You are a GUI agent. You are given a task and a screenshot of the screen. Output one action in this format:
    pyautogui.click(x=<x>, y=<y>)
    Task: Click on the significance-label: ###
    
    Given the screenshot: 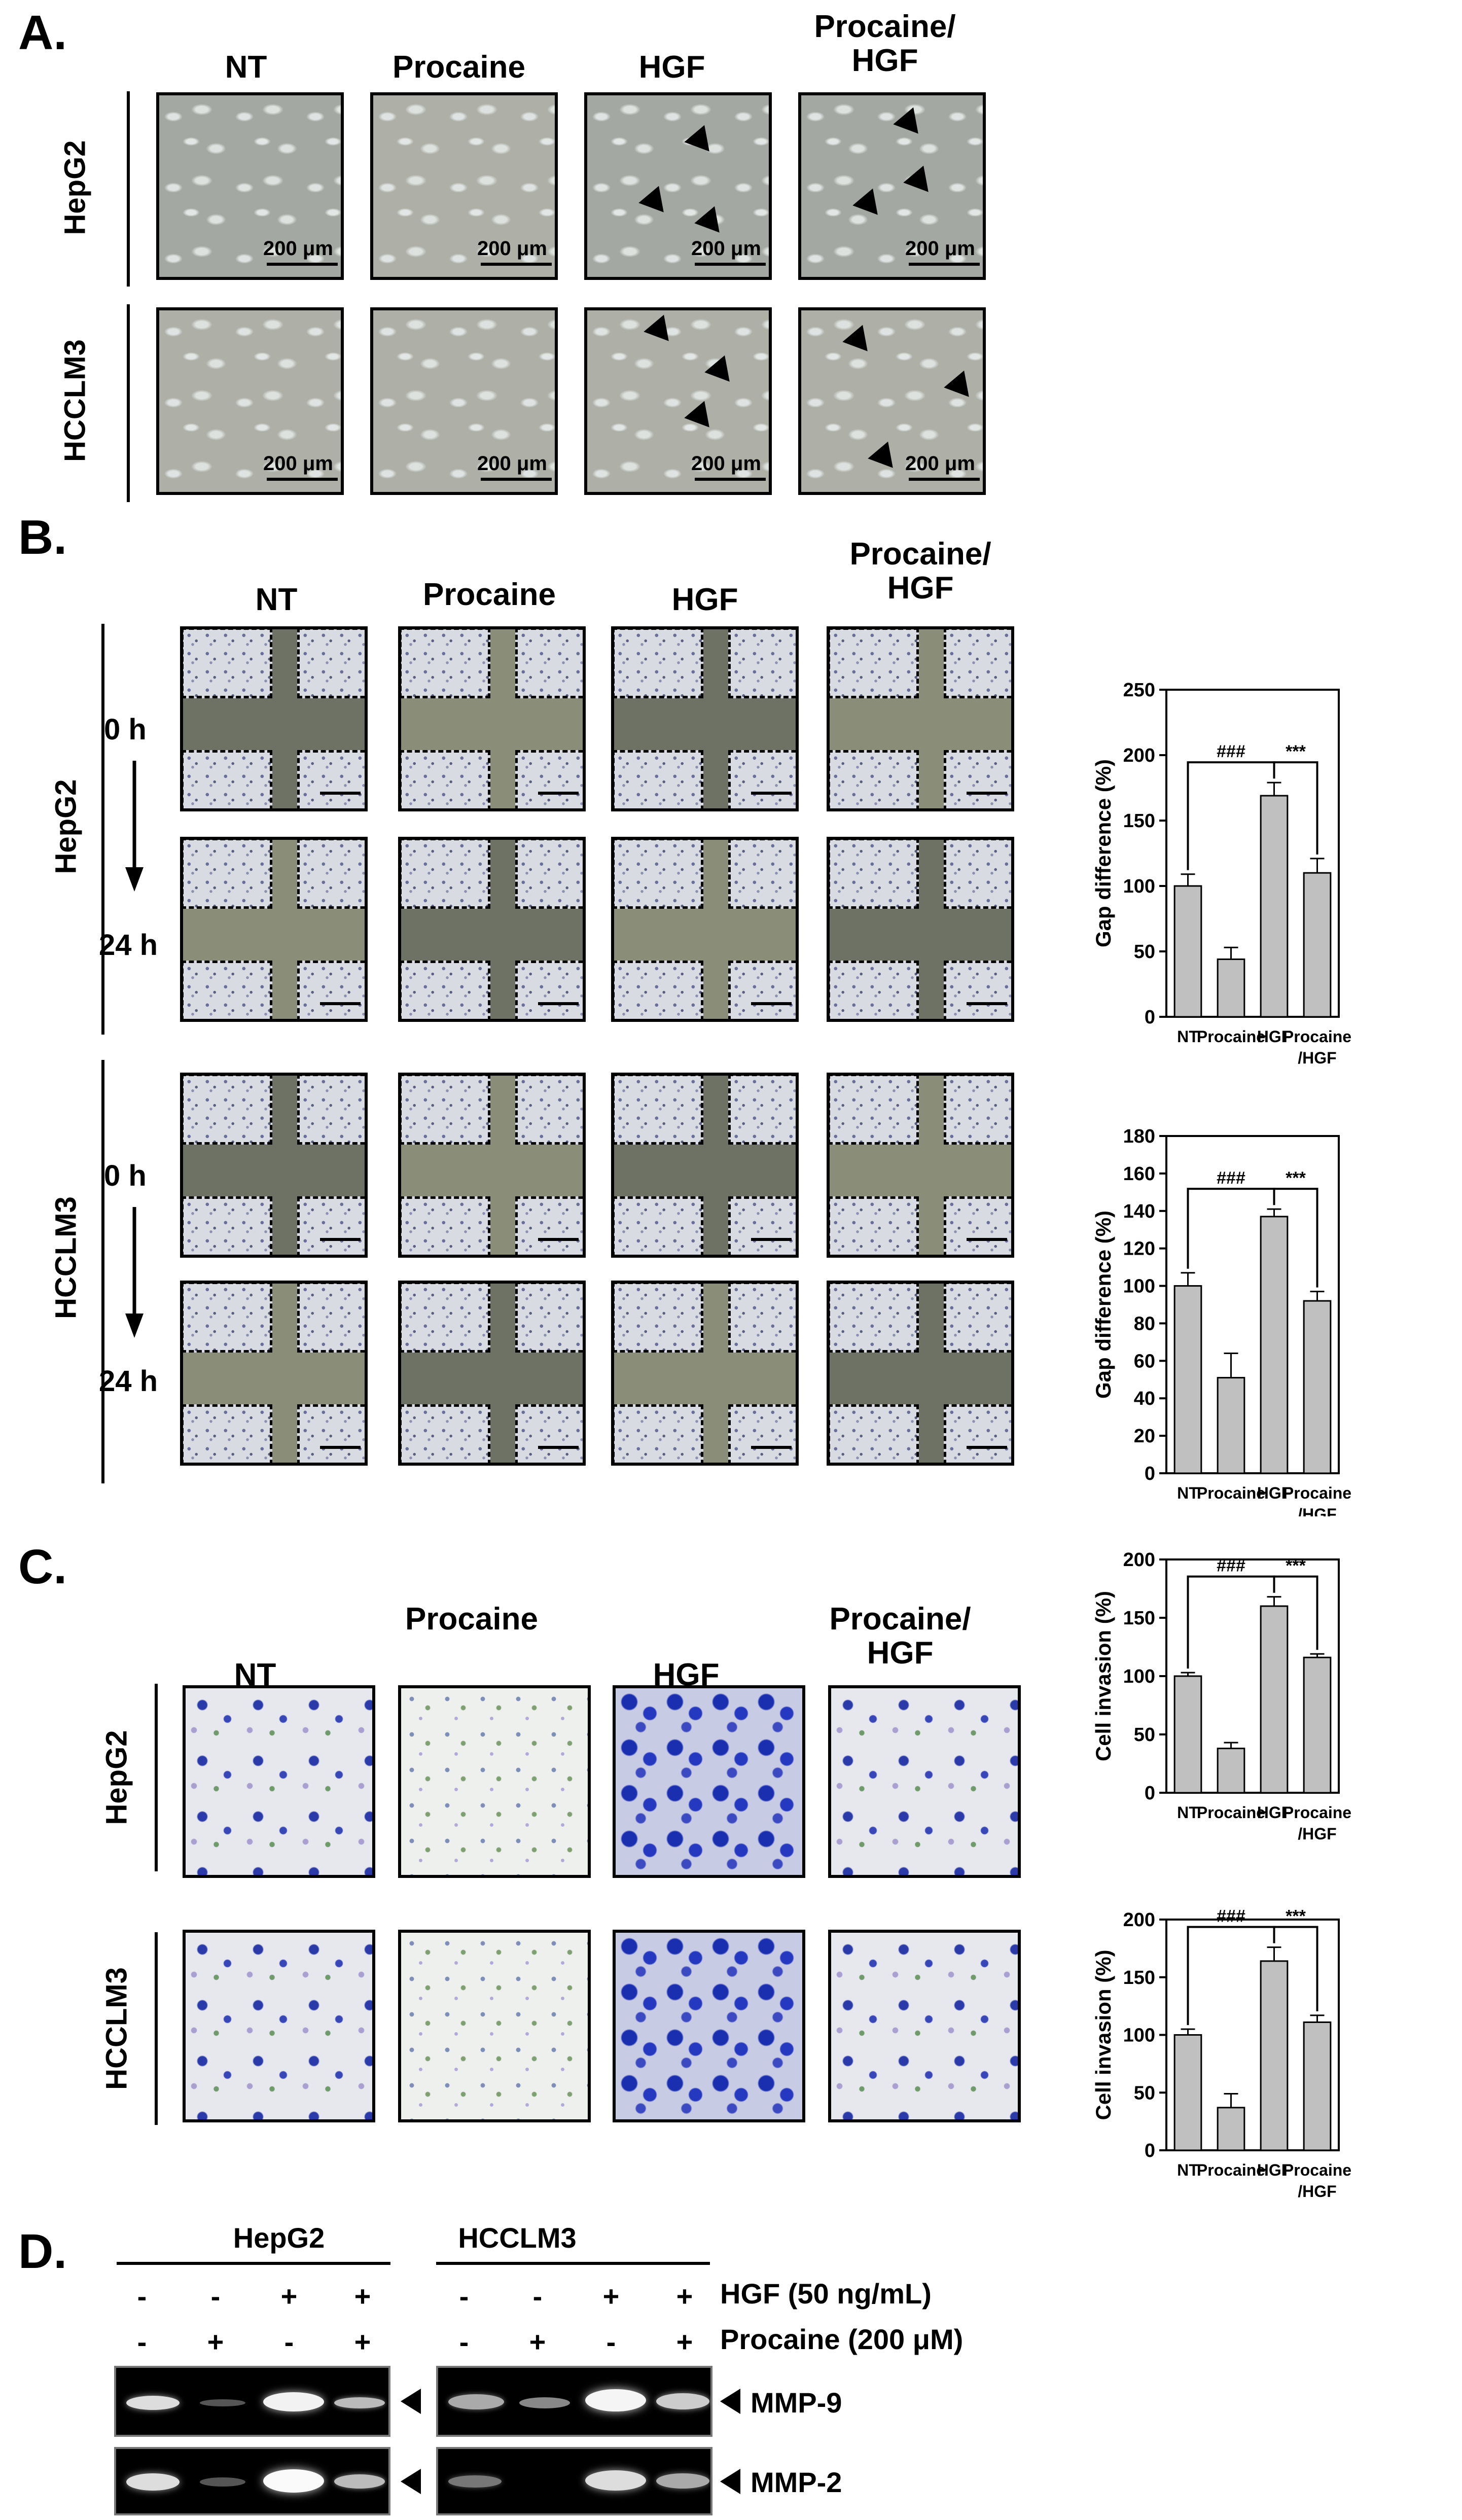 What is the action you would take?
    pyautogui.click(x=1231, y=751)
    